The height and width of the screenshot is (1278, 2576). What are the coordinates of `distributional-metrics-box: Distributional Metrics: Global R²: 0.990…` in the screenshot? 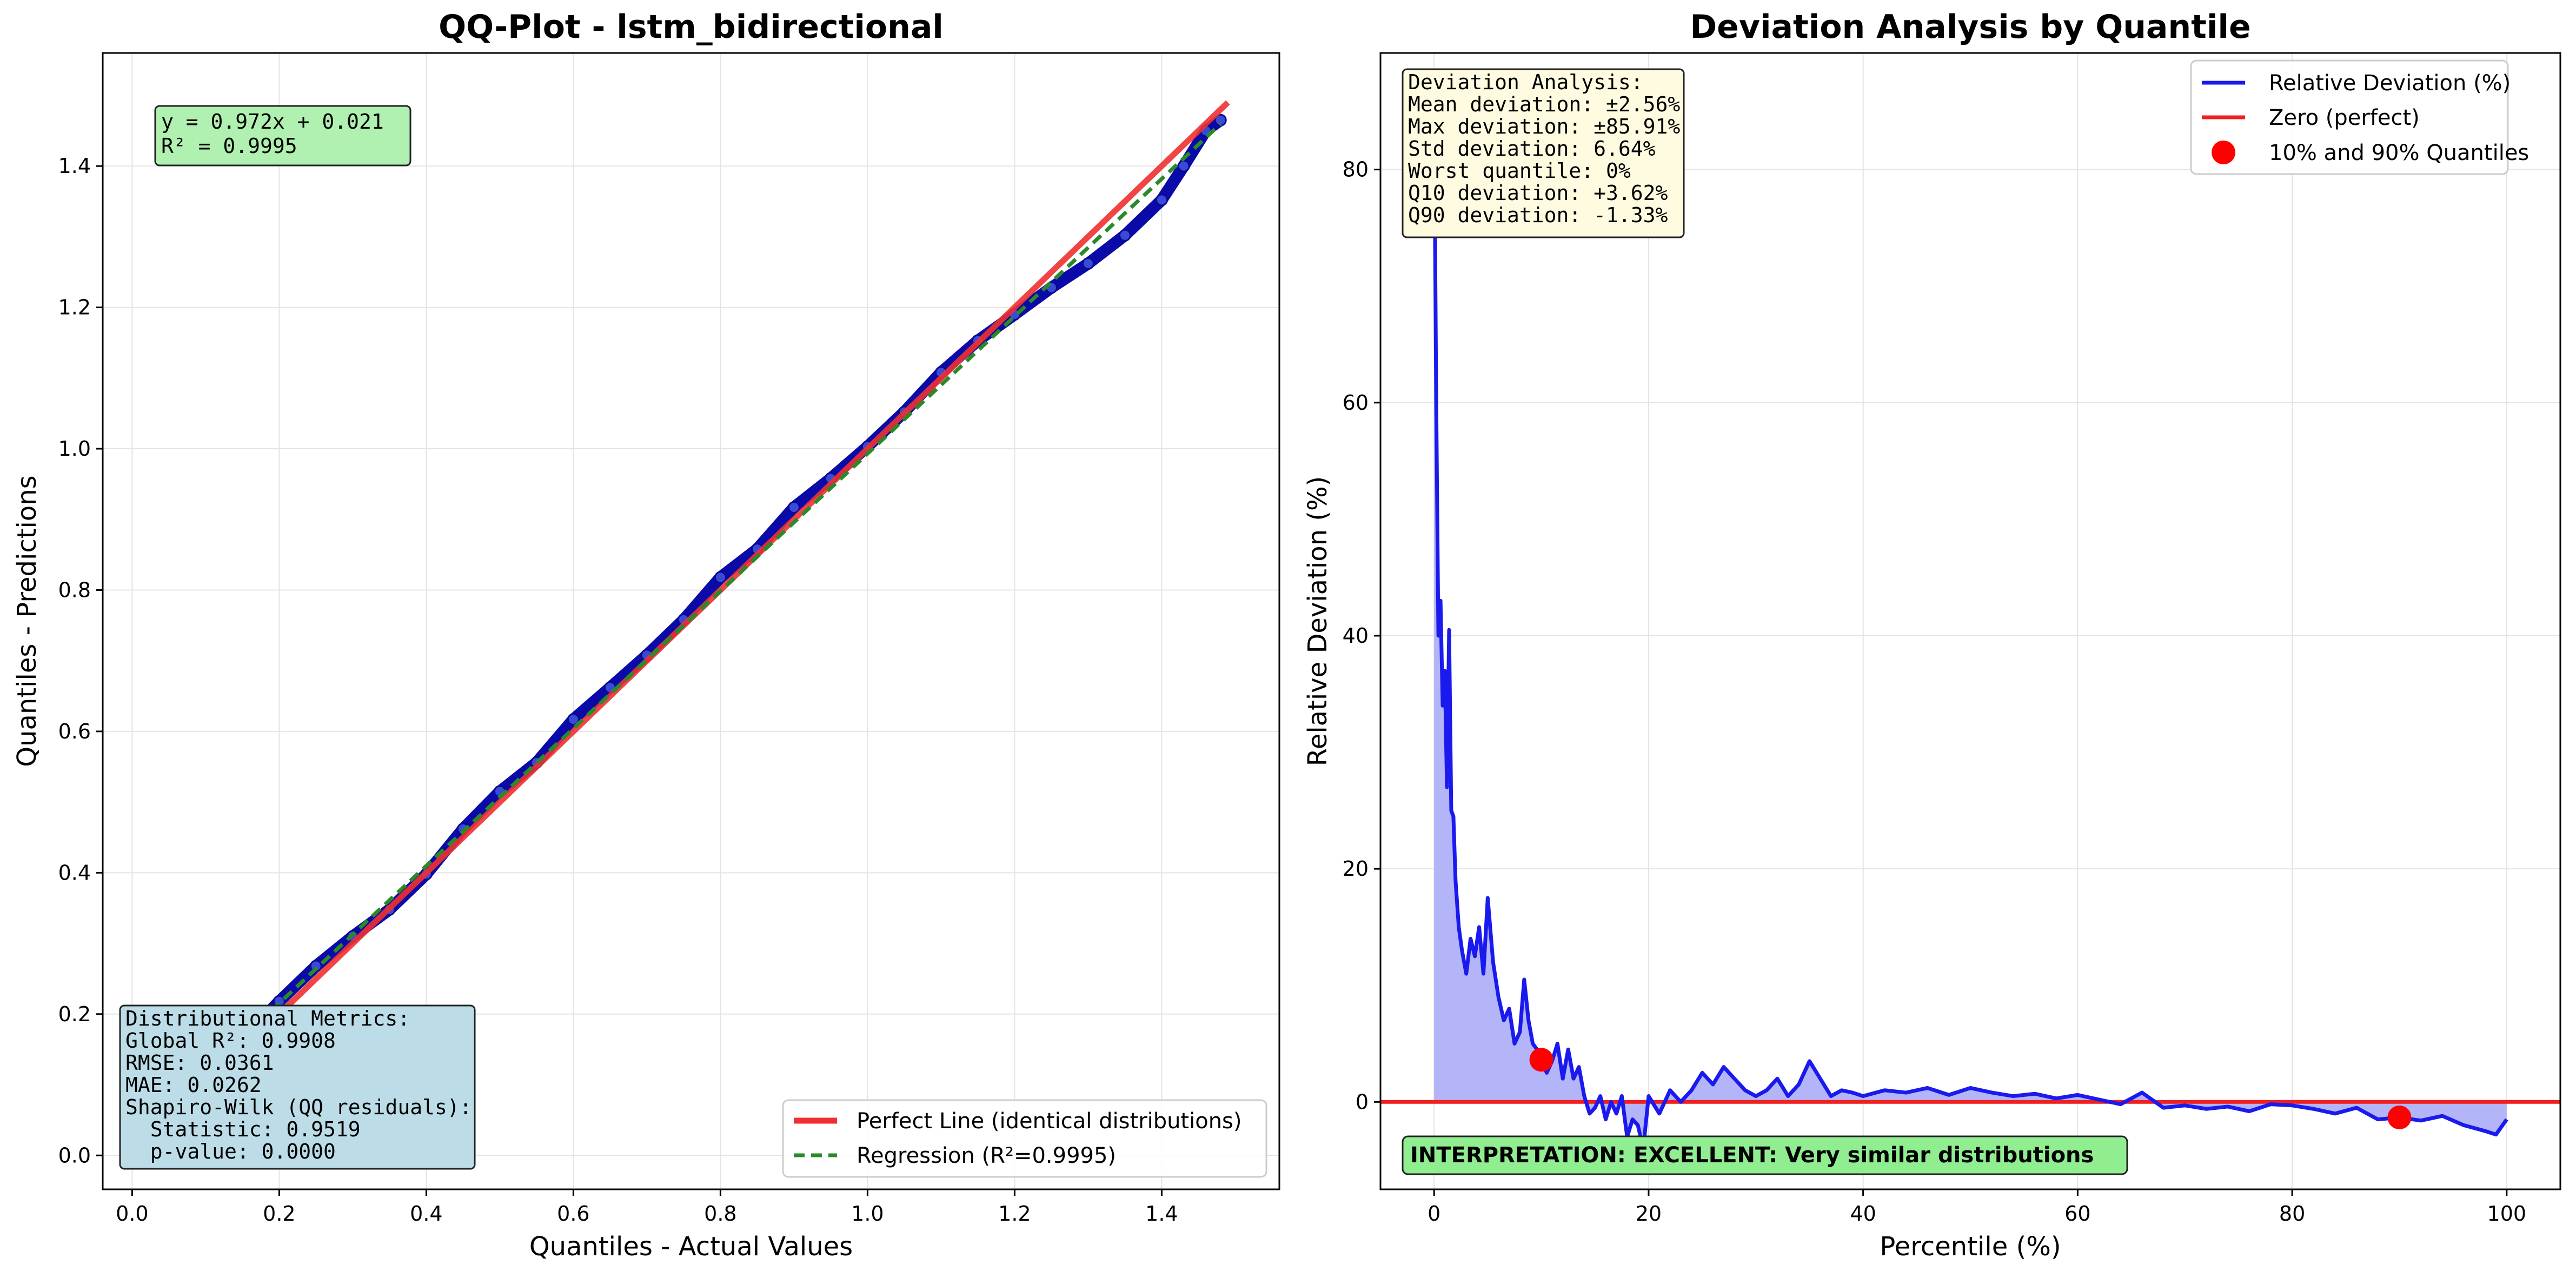 It's located at (297, 1087).